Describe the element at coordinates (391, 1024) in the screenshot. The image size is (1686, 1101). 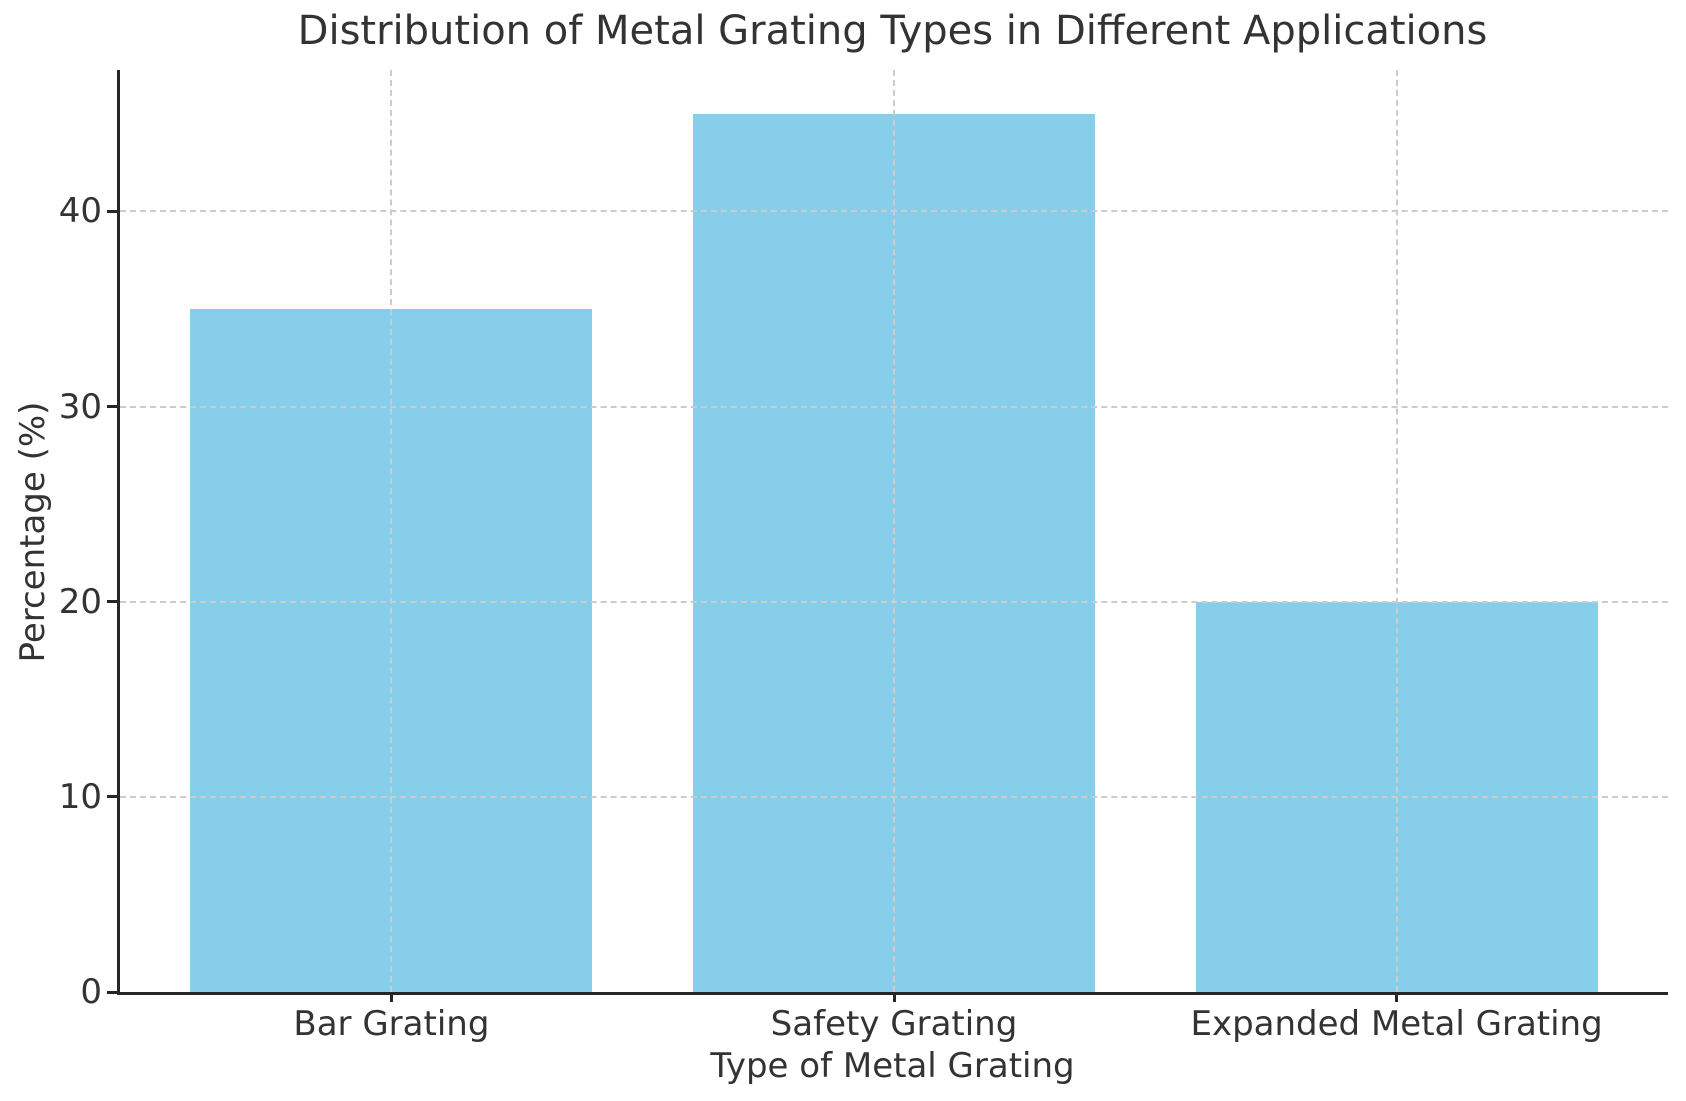
I see `x-tick-label: Bar Grating` at that location.